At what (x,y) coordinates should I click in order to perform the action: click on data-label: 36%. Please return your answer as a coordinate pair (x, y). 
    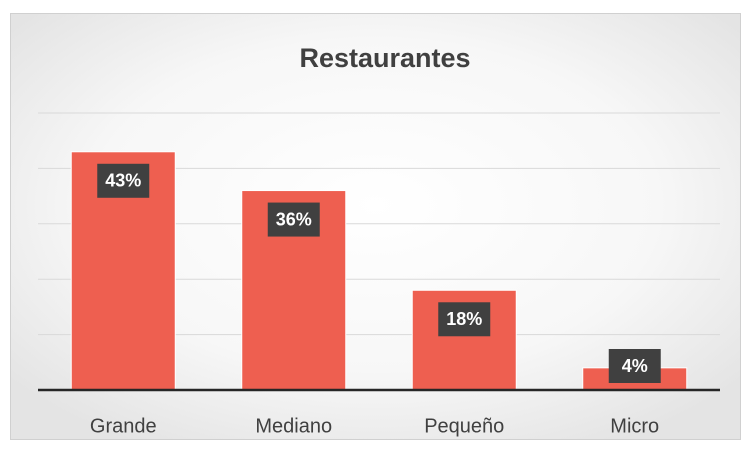
    Looking at the image, I should click on (294, 219).